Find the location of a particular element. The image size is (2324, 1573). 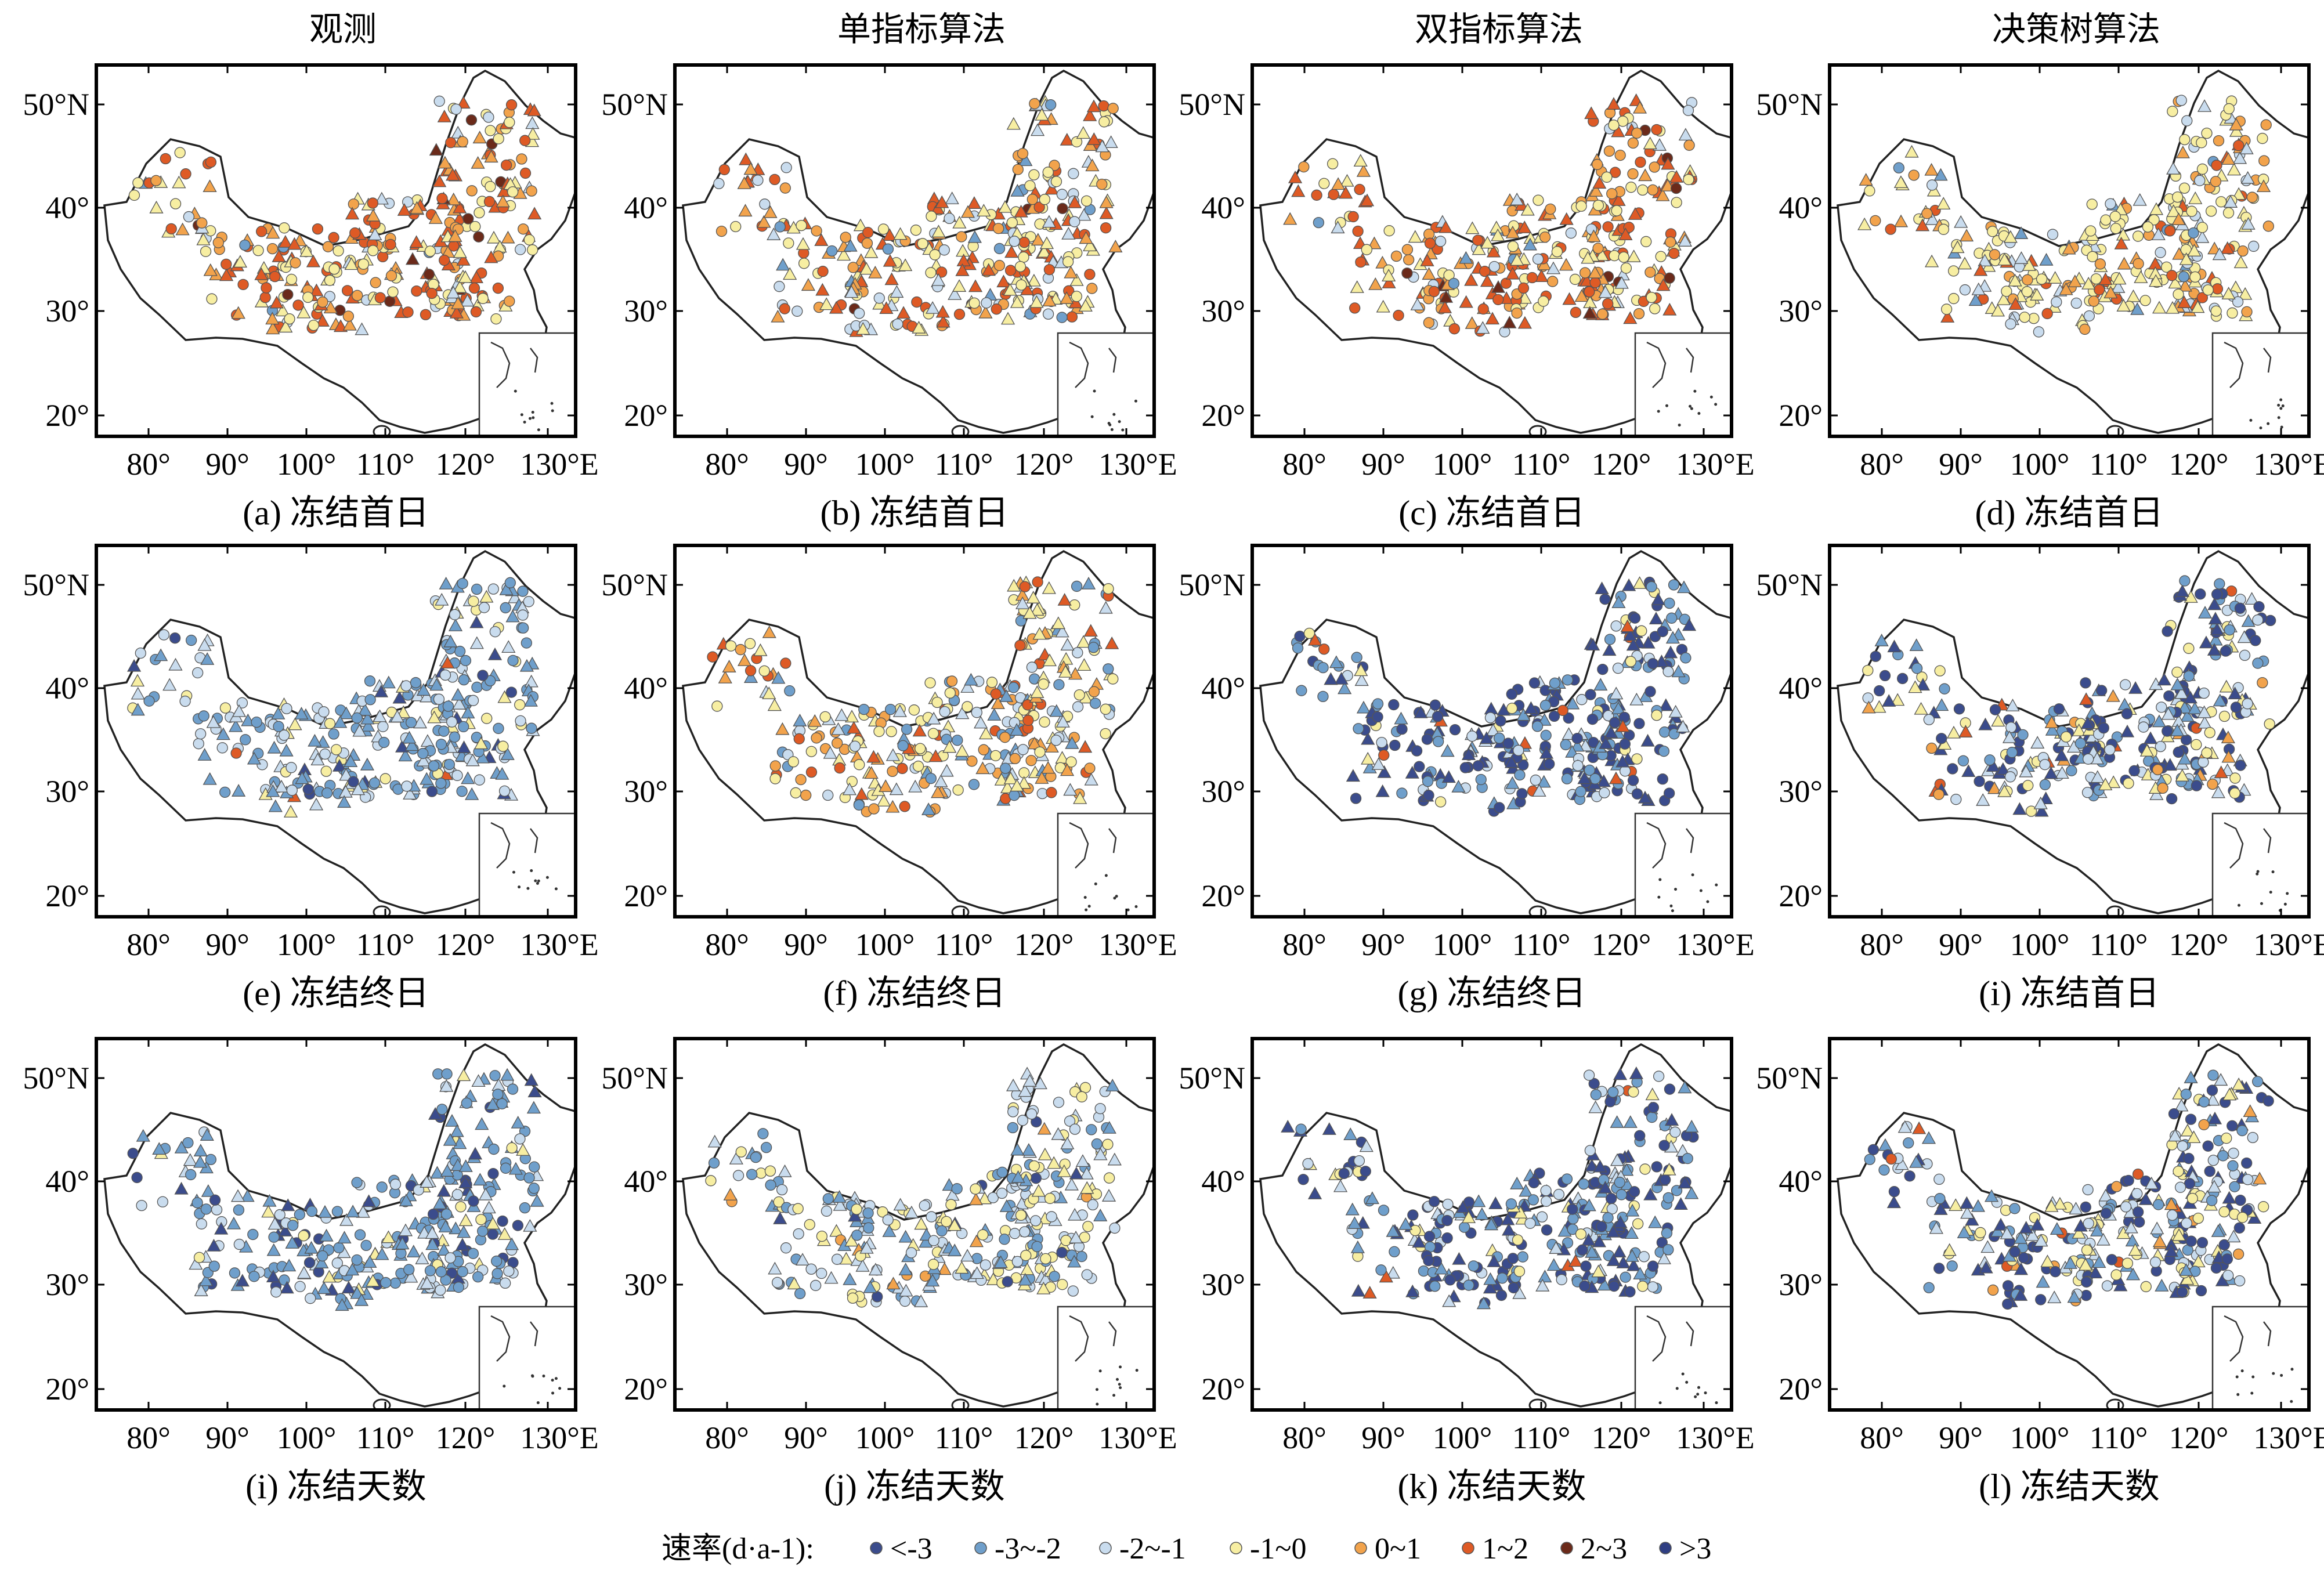

lon-tick-label: 90° is located at coordinates (227, 1437).